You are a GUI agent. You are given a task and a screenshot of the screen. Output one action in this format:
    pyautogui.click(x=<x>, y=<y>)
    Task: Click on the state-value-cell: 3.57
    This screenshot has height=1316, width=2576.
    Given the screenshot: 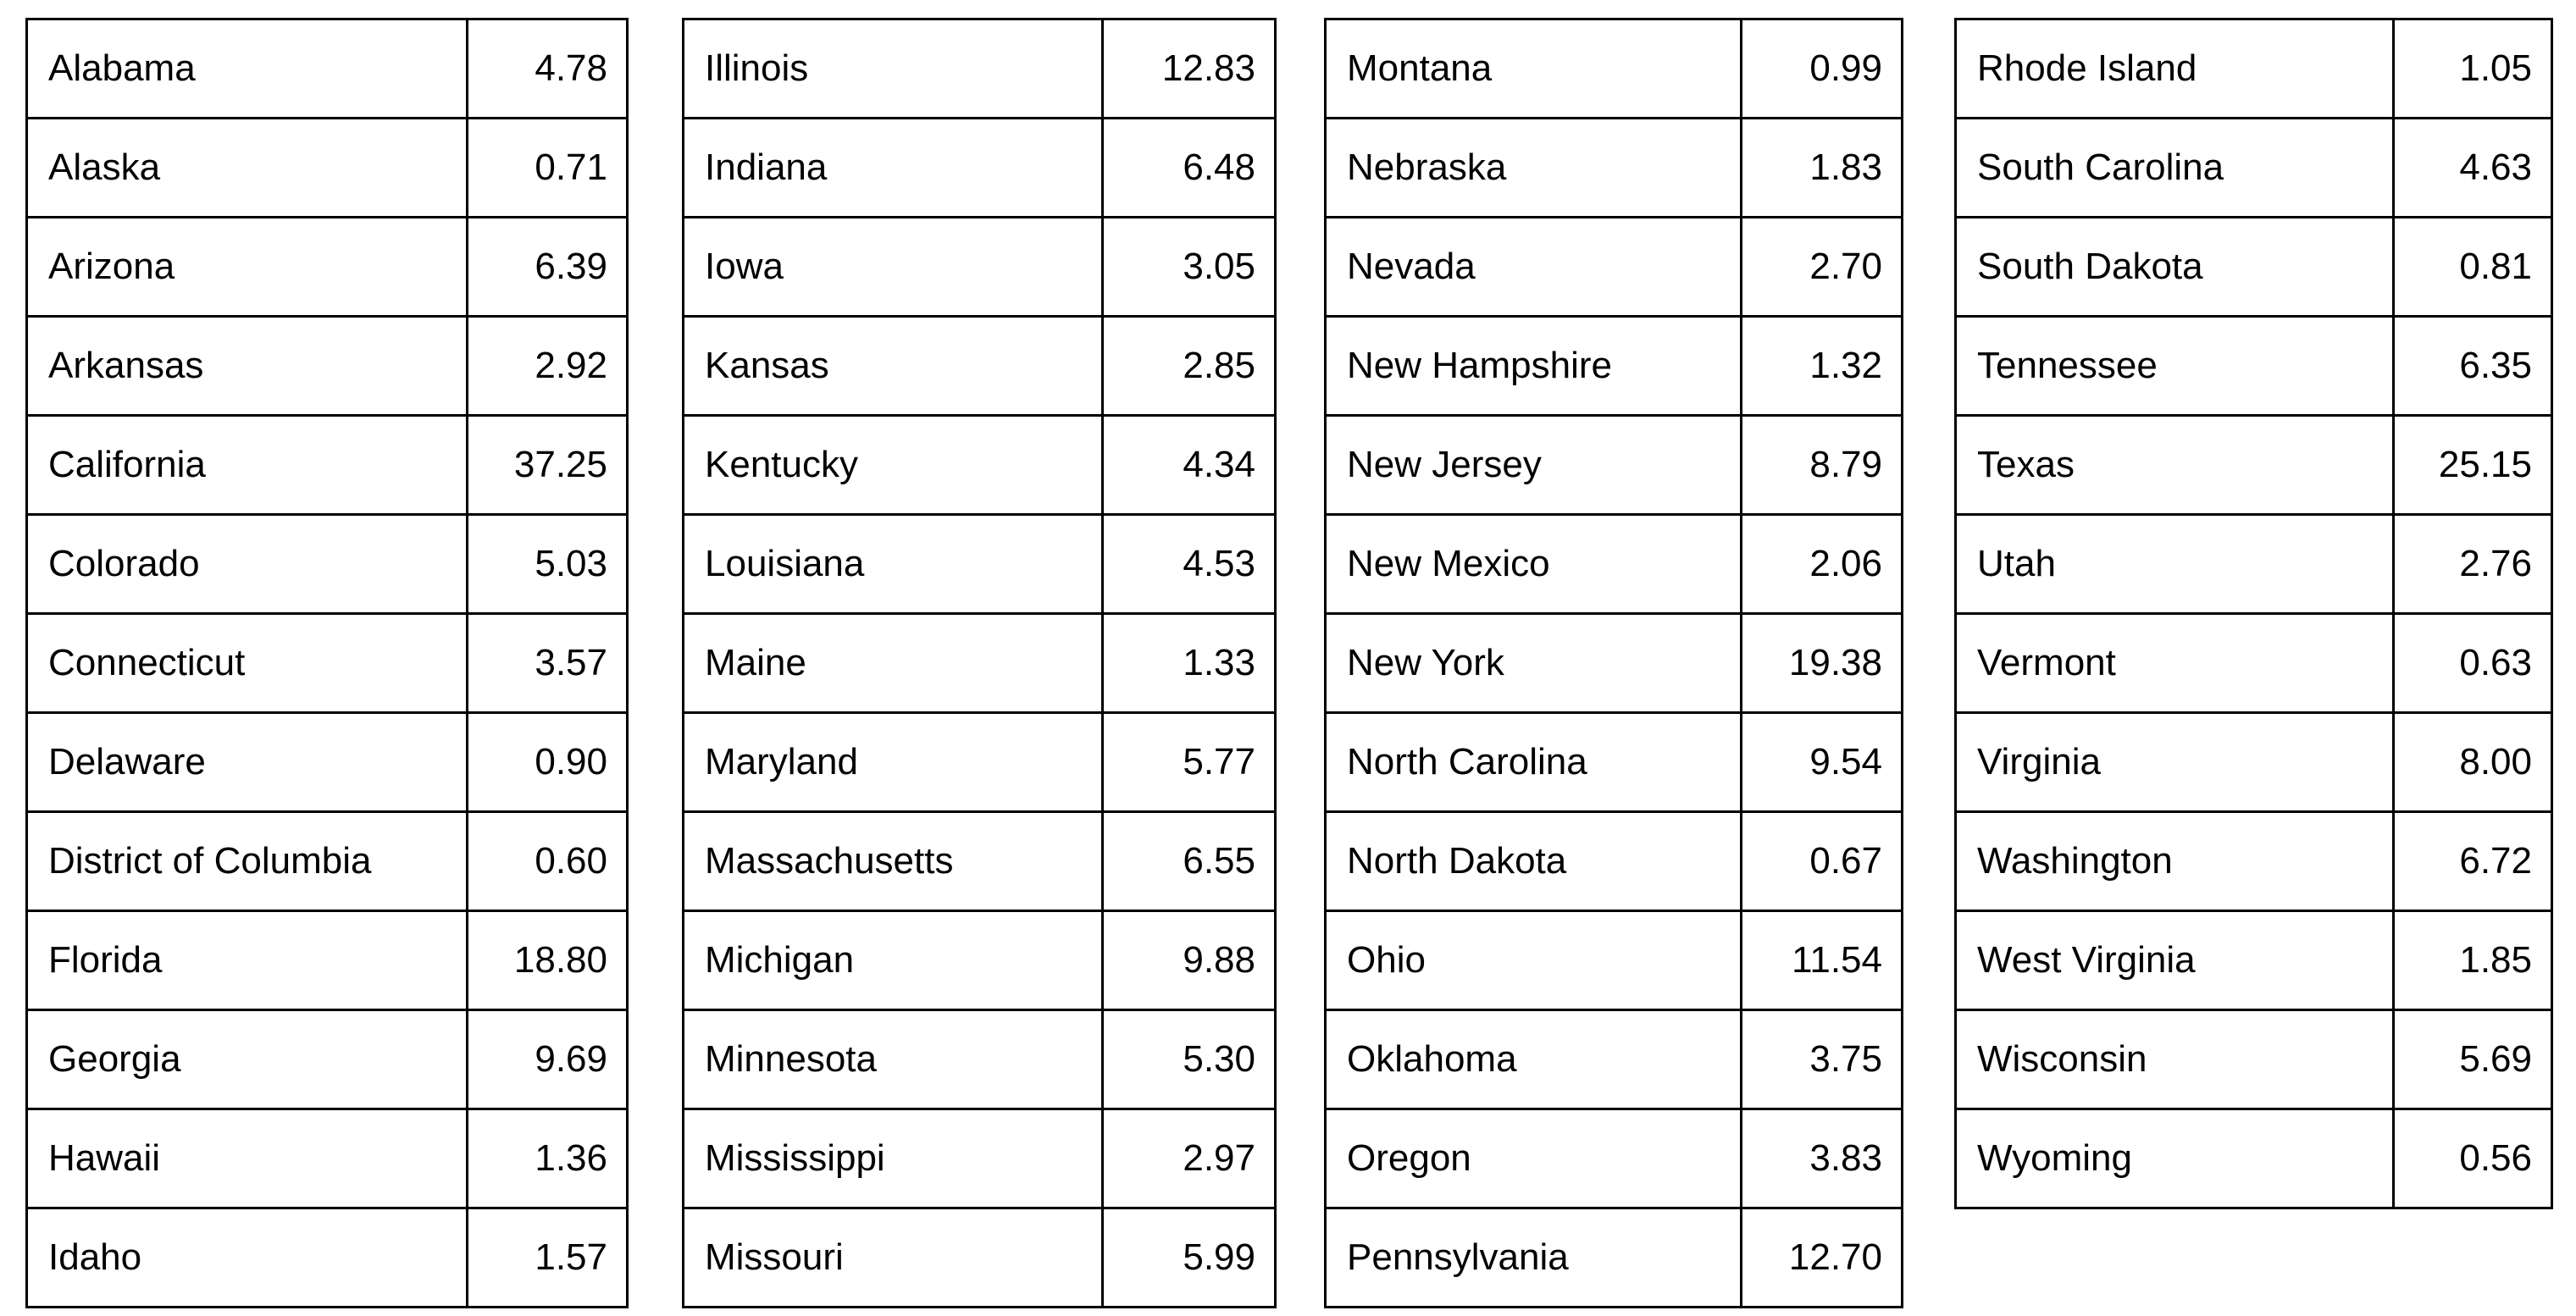 What is the action you would take?
    pyautogui.click(x=547, y=663)
    